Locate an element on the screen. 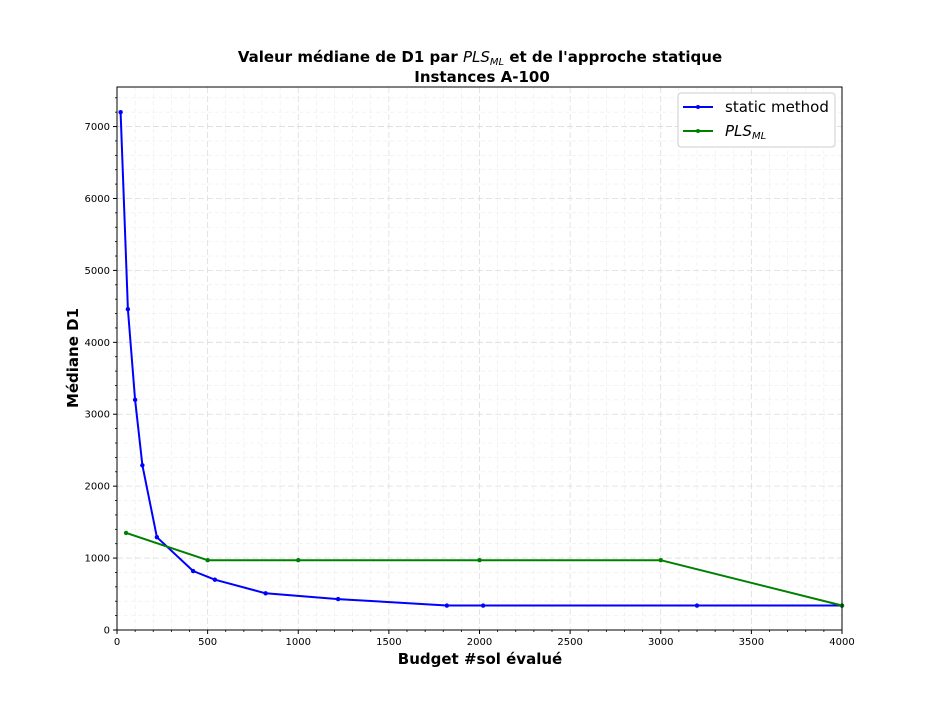  legend-marker-plsml is located at coordinates (698, 131).